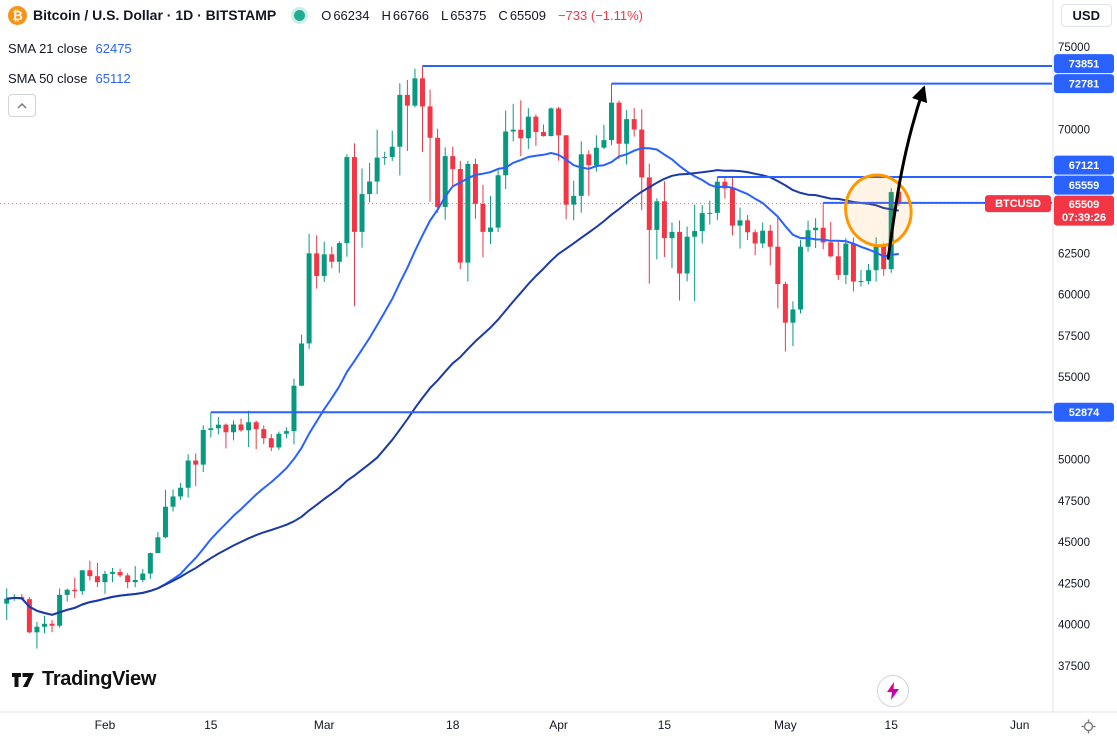 The image size is (1117, 736). Describe the element at coordinates (453, 725) in the screenshot. I see `svg-text: 18` at that location.